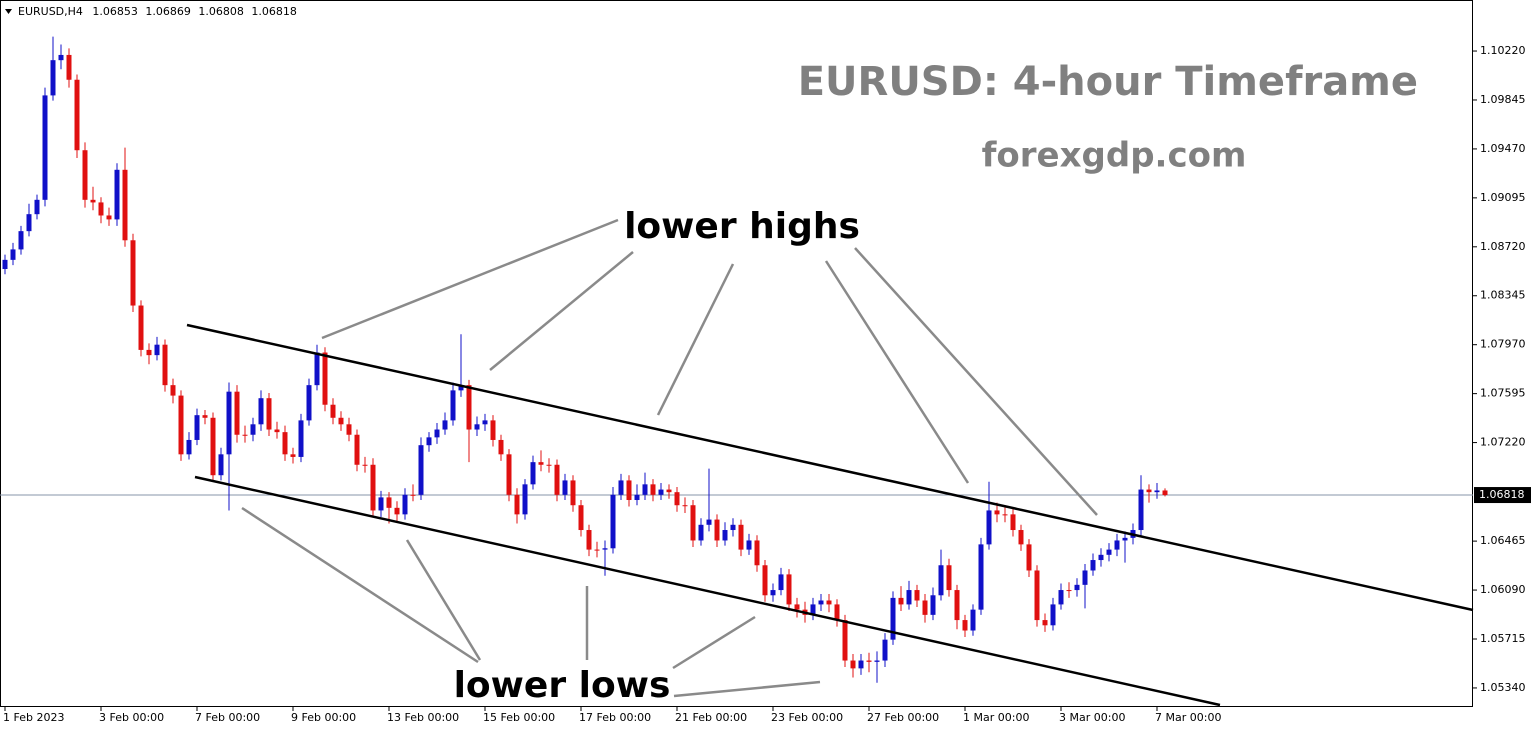  Describe the element at coordinates (1503, 197) in the screenshot. I see `y-tick-label: 1.09095` at that location.